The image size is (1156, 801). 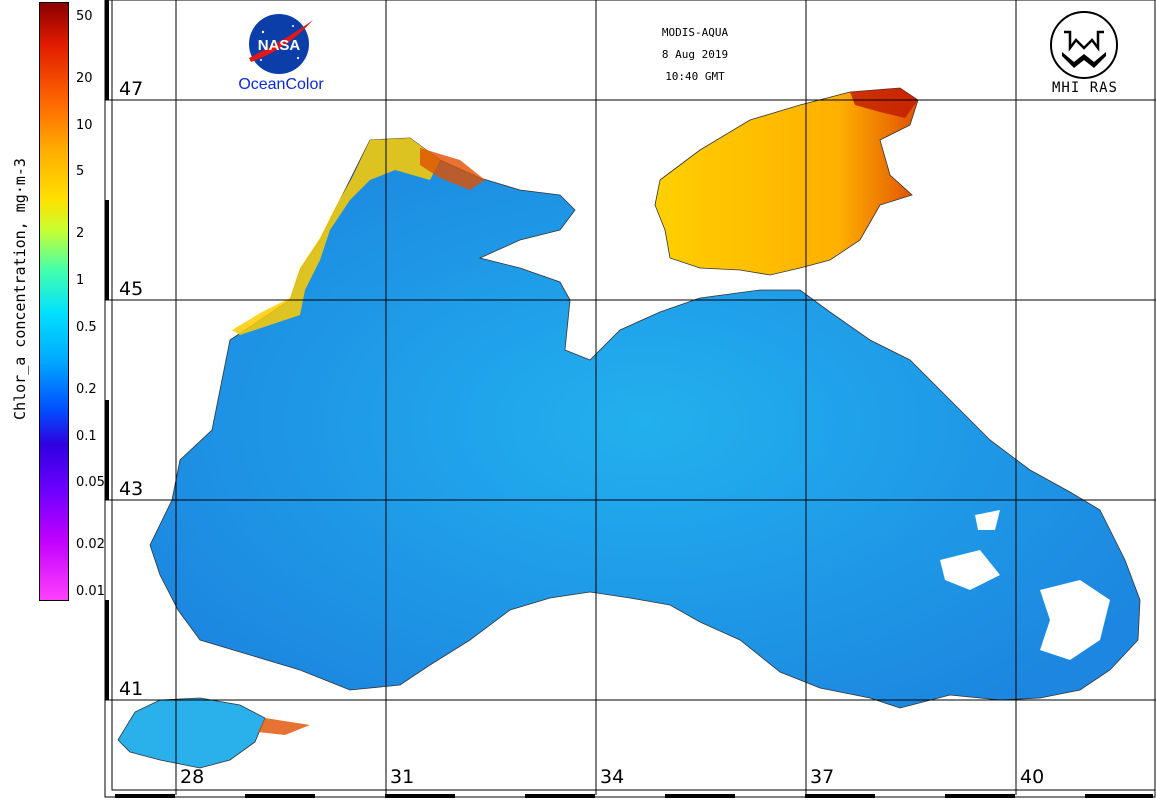 What do you see at coordinates (612, 777) in the screenshot?
I see `lon-label-34: 34` at bounding box center [612, 777].